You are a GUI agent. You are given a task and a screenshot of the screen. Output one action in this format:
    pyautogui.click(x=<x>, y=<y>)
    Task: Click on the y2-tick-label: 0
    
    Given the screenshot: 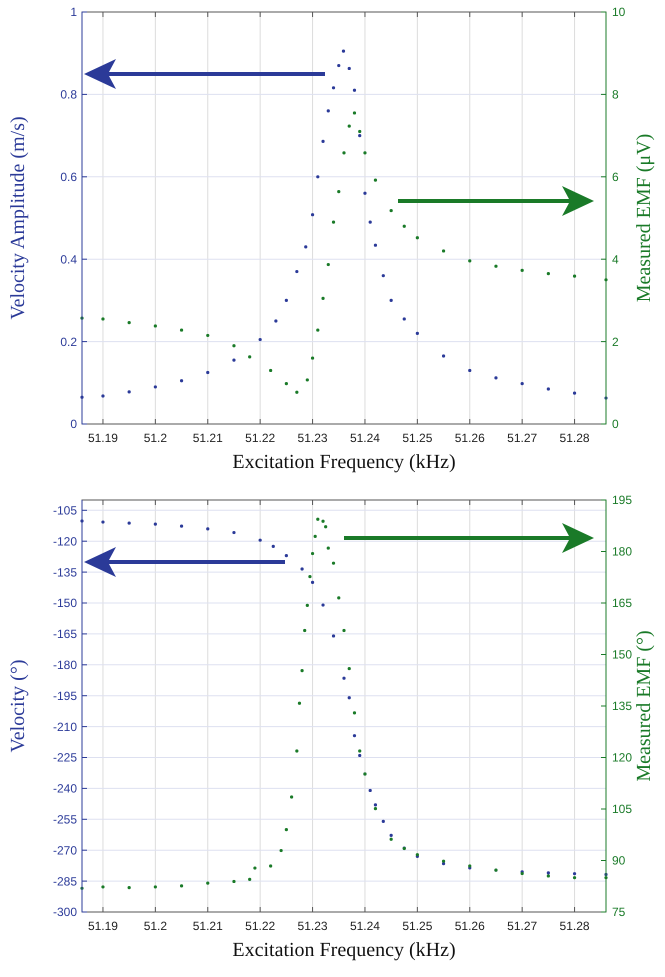 What is the action you would take?
    pyautogui.click(x=615, y=424)
    